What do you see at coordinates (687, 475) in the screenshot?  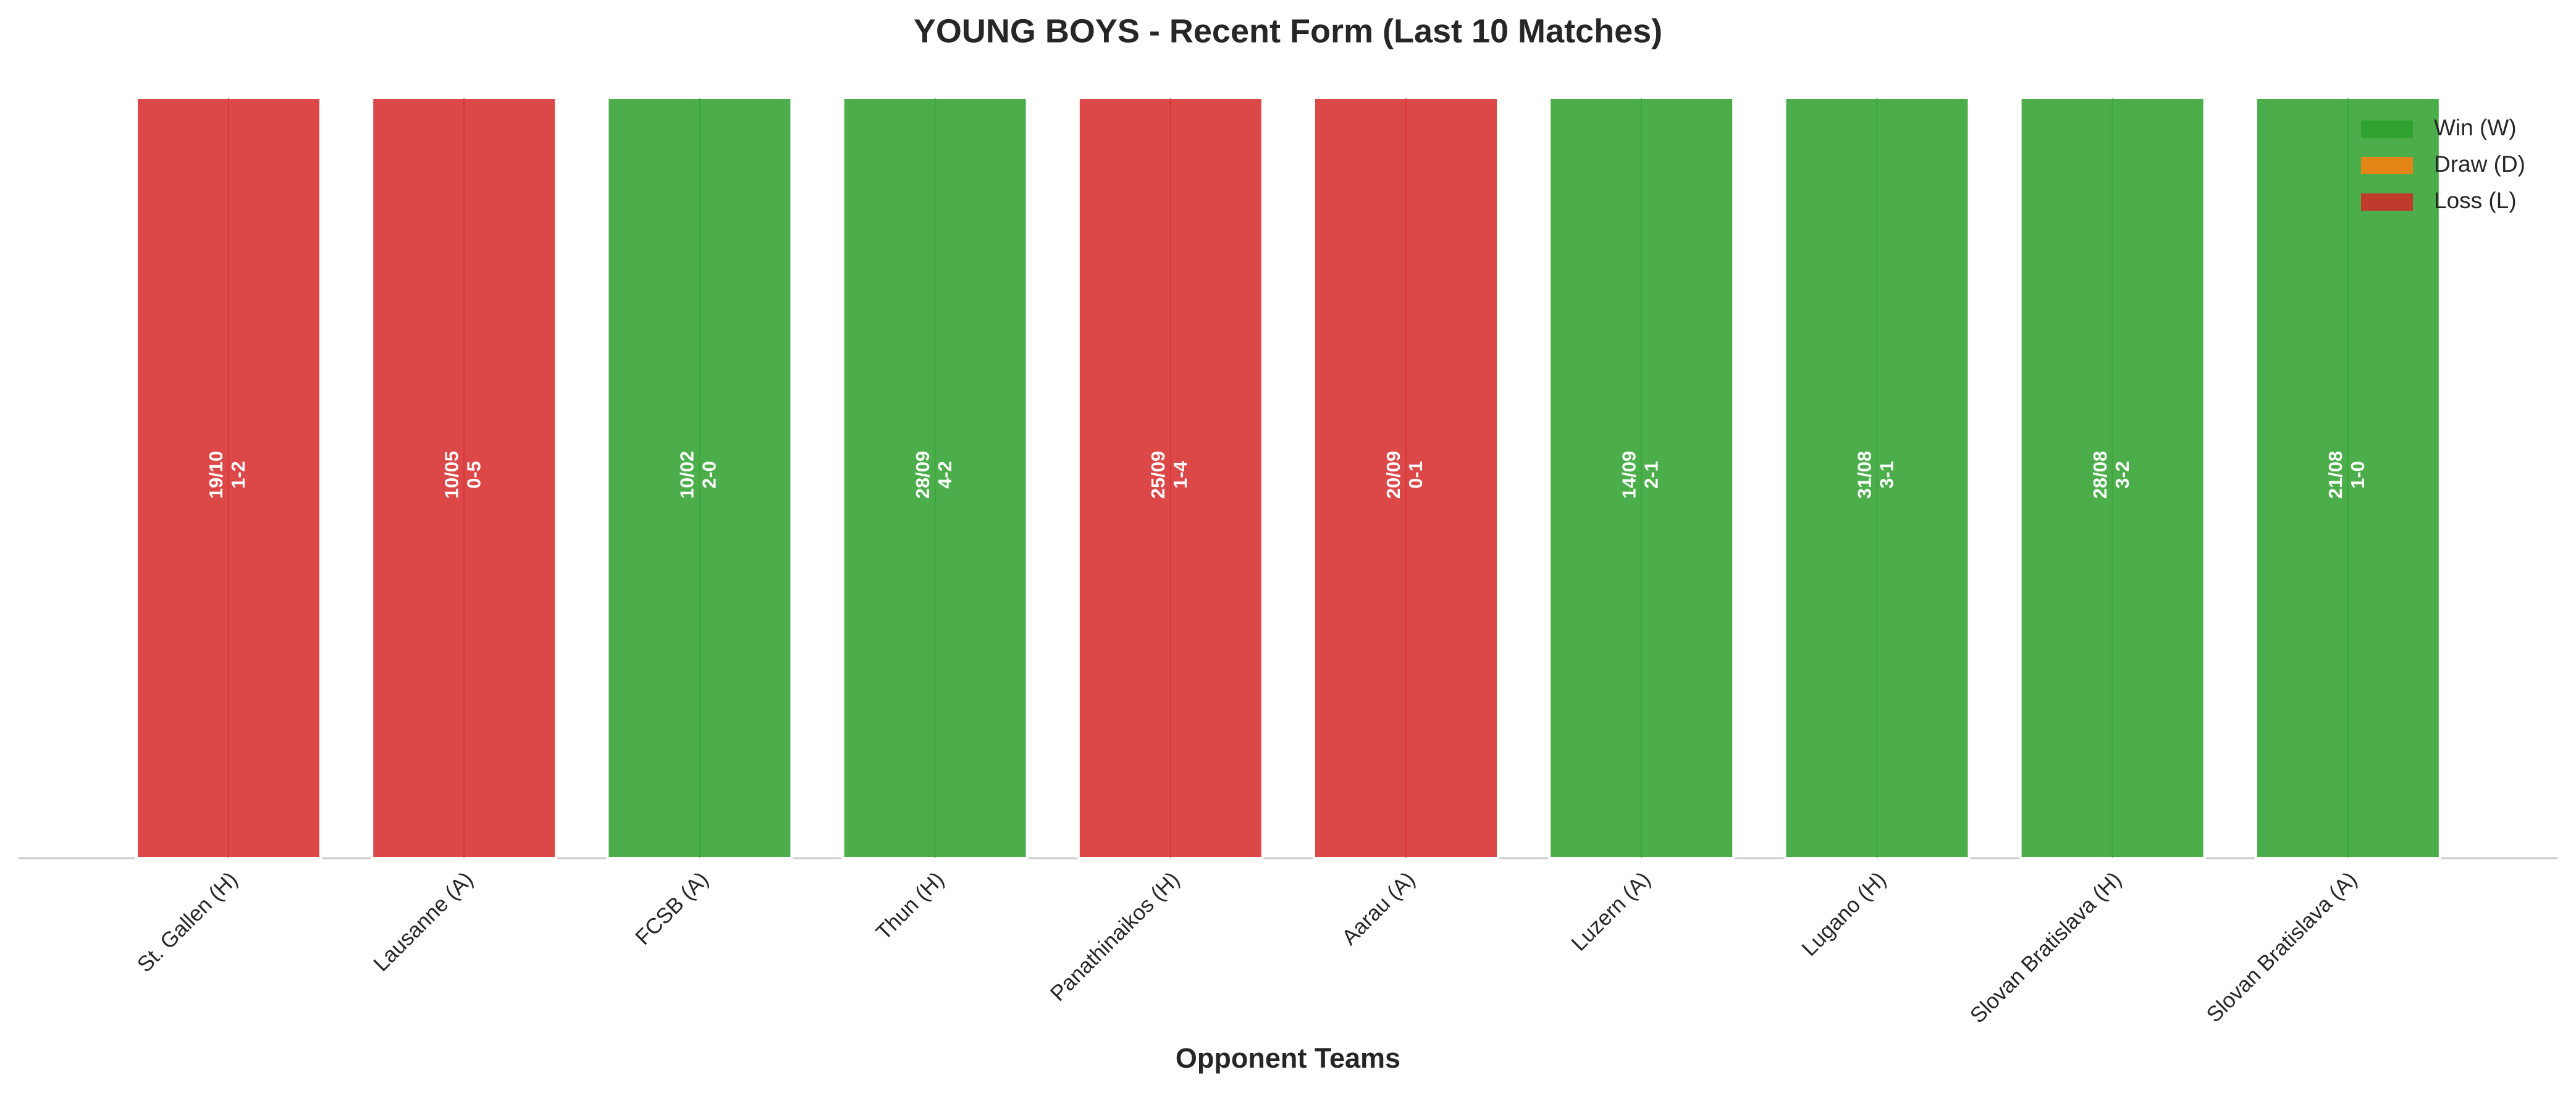 I see `bar-date-label: 10/02` at bounding box center [687, 475].